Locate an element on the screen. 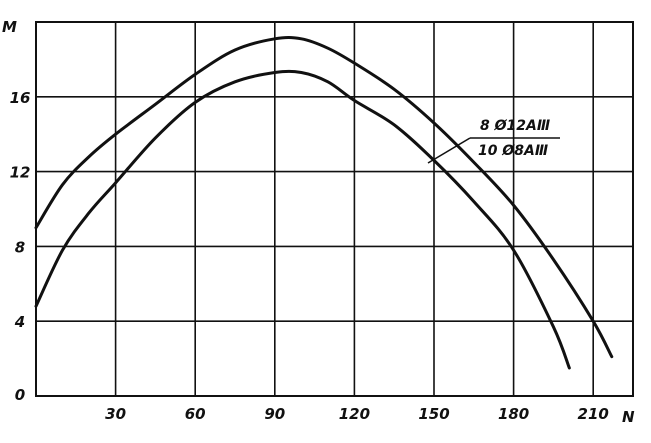 This screenshot has height=443, width=651. x-axis-label: N is located at coordinates (628, 417).